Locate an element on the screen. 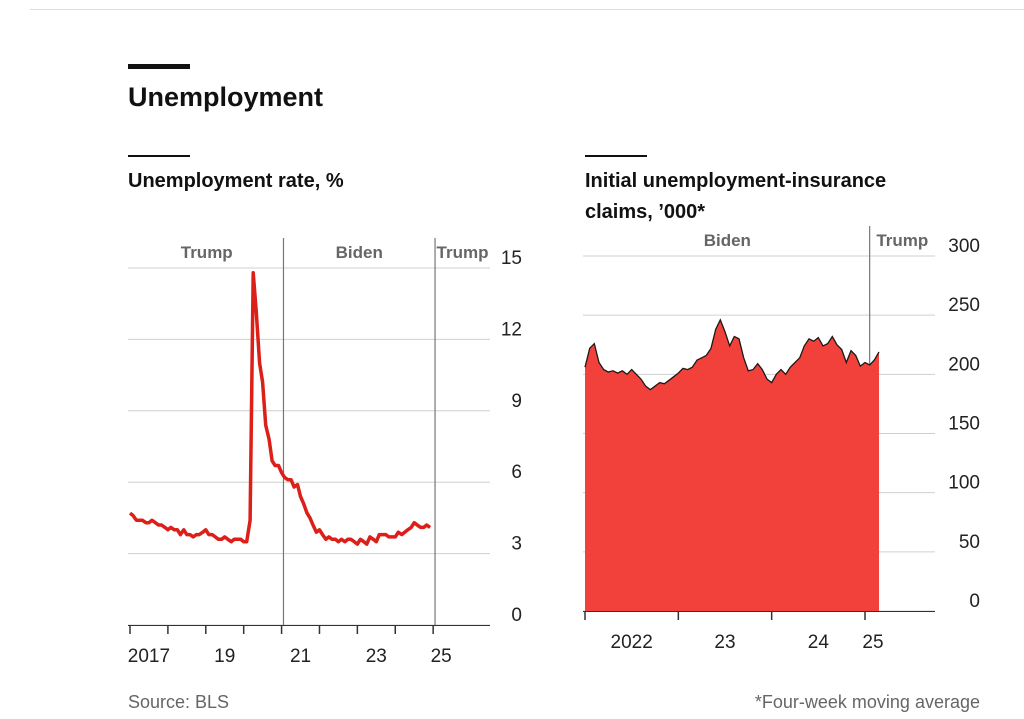 The image size is (1024, 719). x-tick-label: 24 is located at coordinates (819, 642).